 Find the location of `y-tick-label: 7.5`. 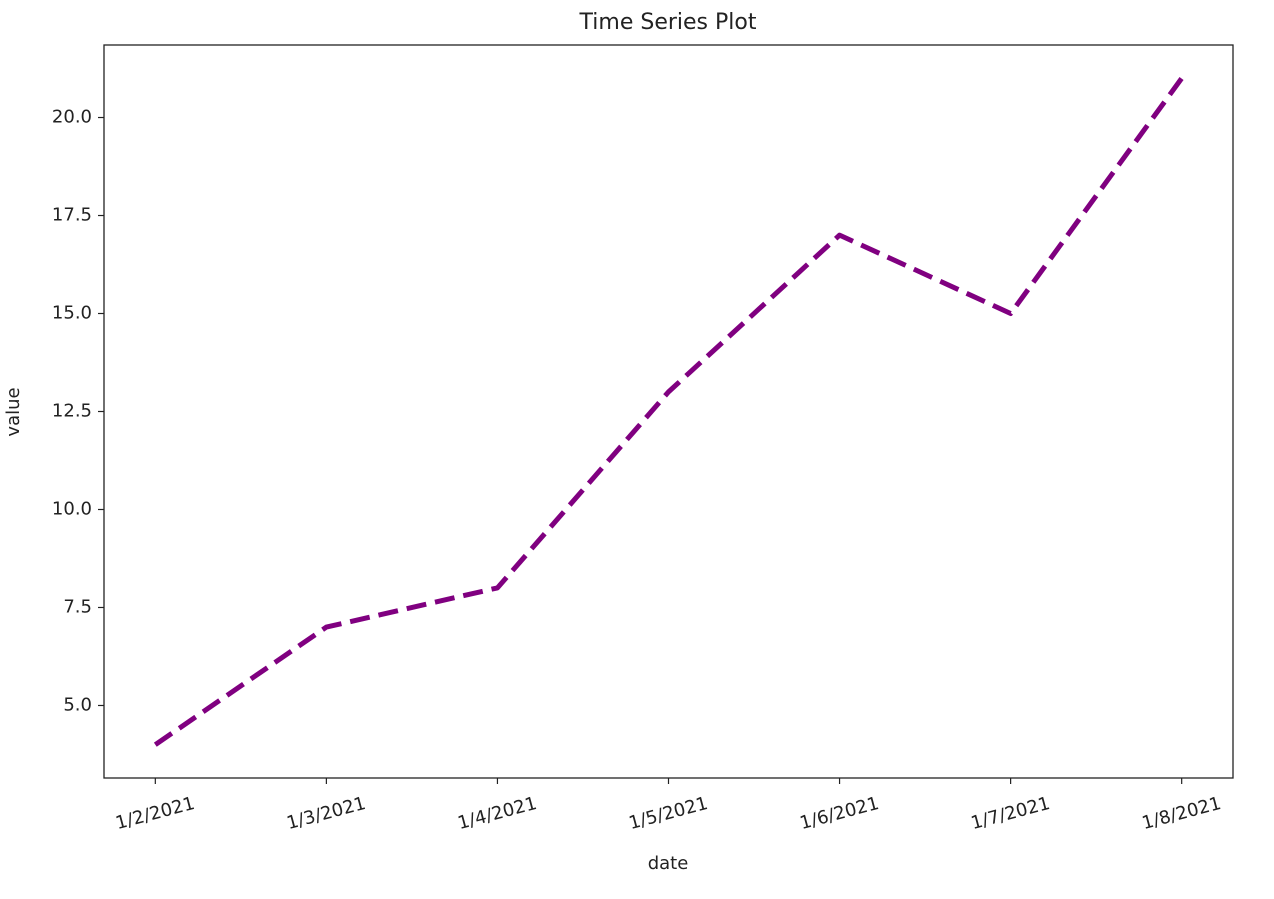

y-tick-label: 7.5 is located at coordinates (77, 606).